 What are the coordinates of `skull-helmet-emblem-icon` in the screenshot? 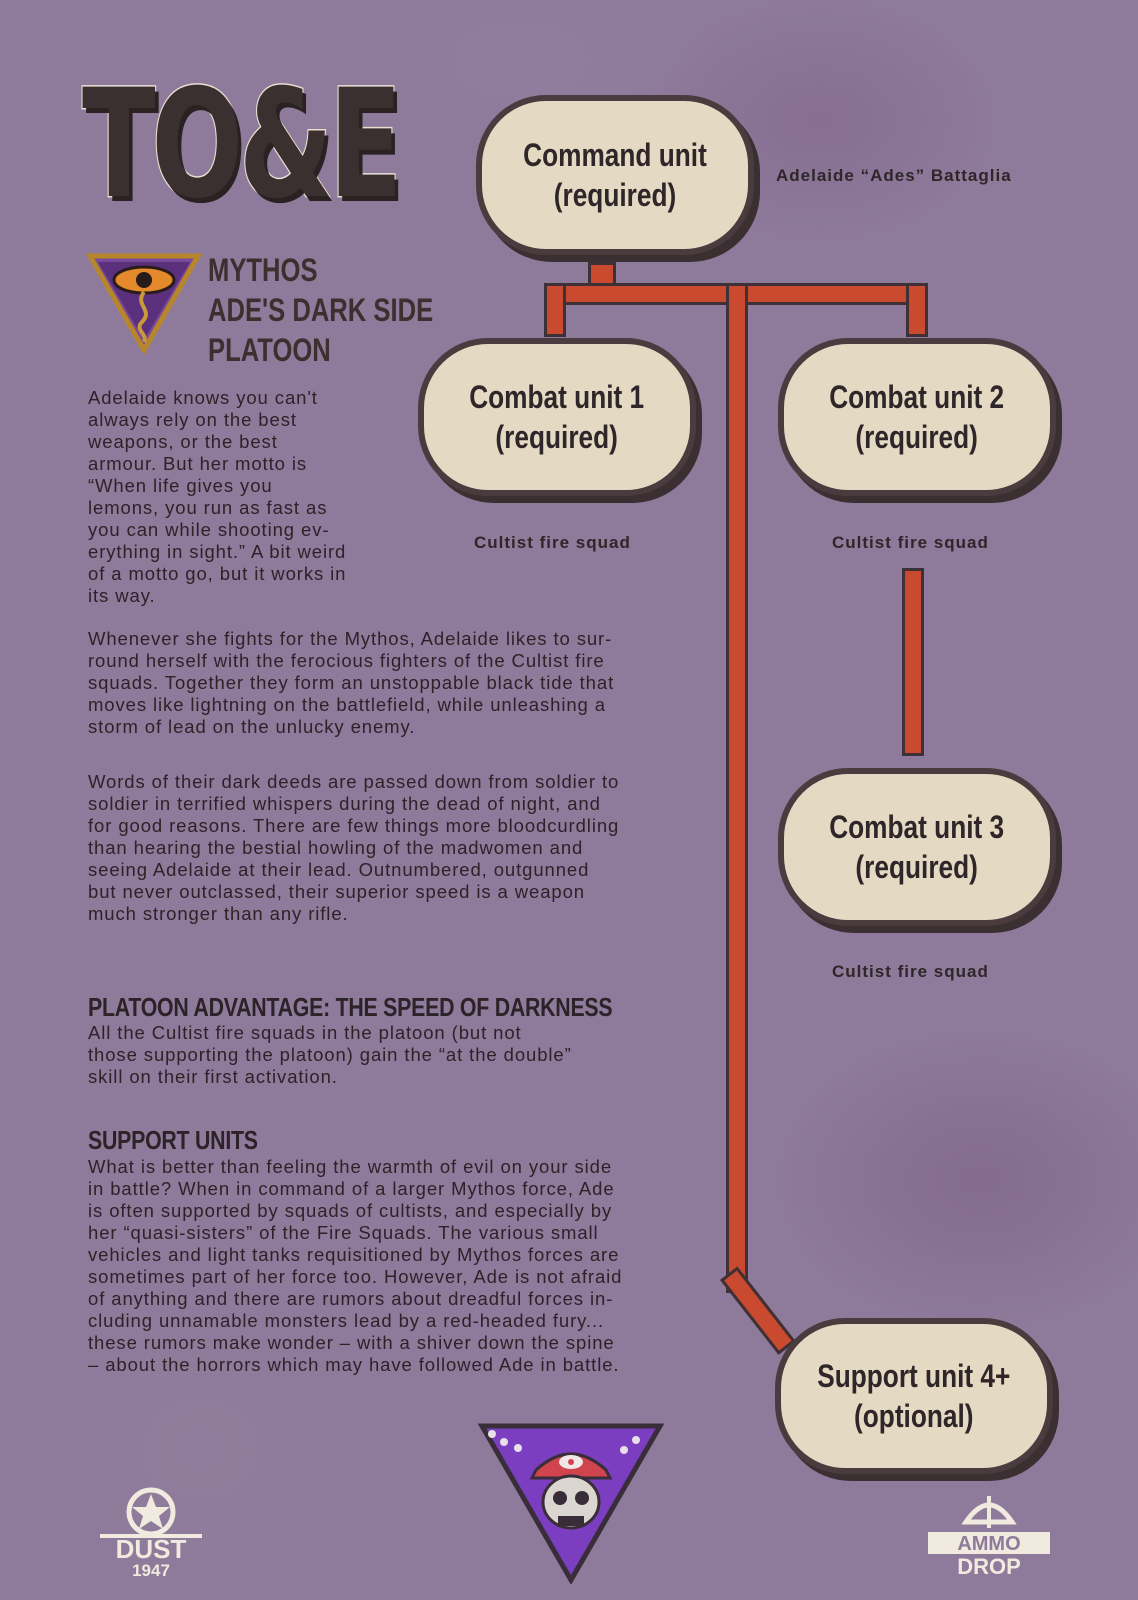 It's located at (571, 1503).